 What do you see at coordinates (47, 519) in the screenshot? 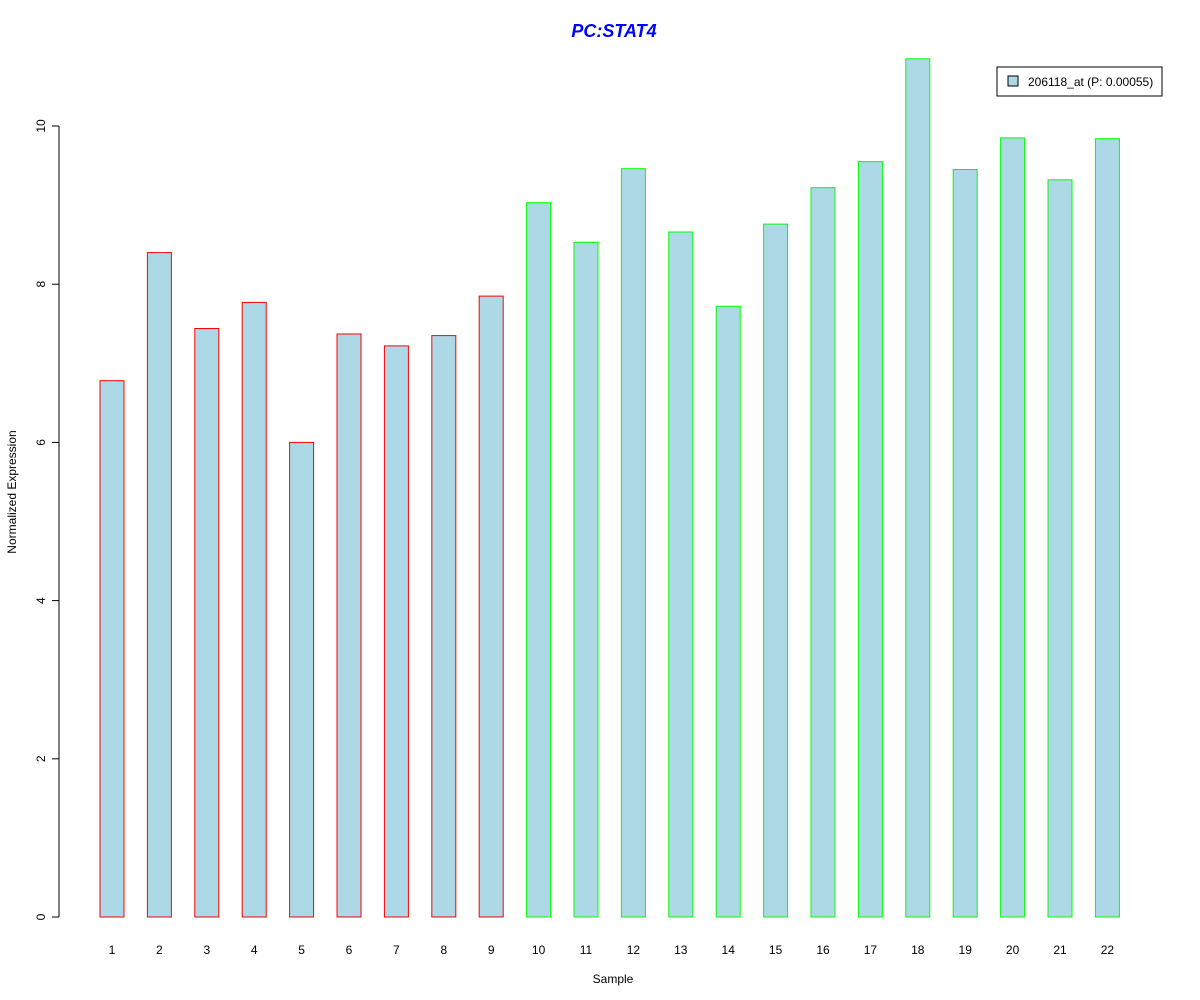
I see `y-axis: 0 2 4 6 8 10` at bounding box center [47, 519].